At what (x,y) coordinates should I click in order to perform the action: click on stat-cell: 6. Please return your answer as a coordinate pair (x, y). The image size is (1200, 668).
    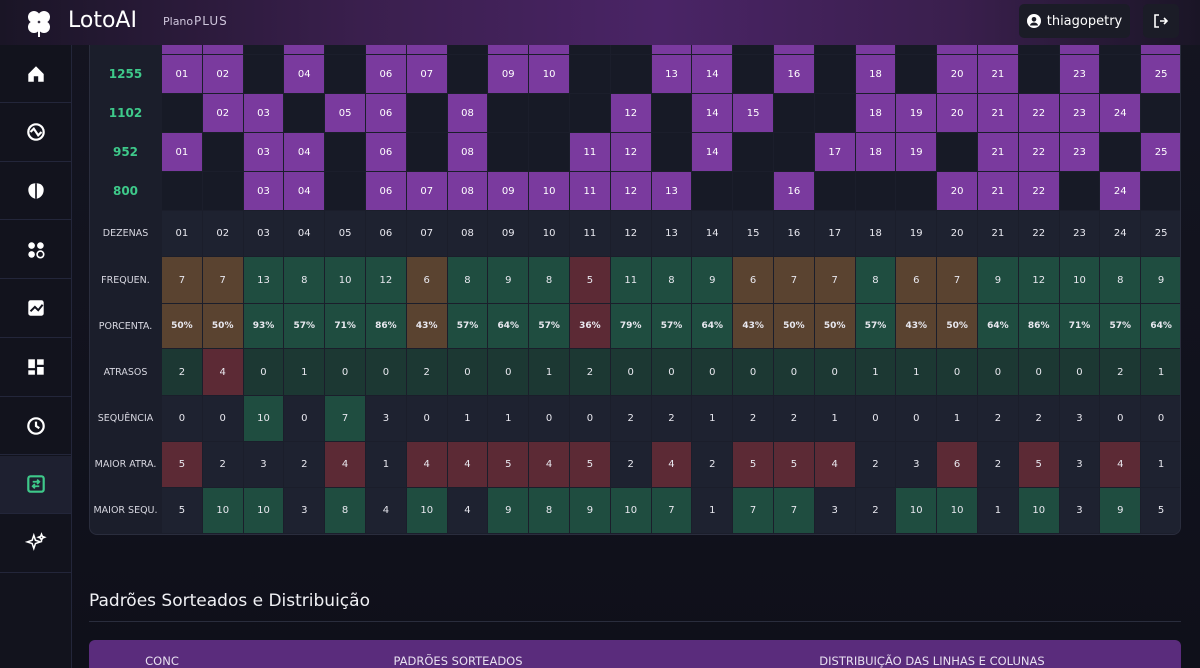
    Looking at the image, I should click on (753, 280).